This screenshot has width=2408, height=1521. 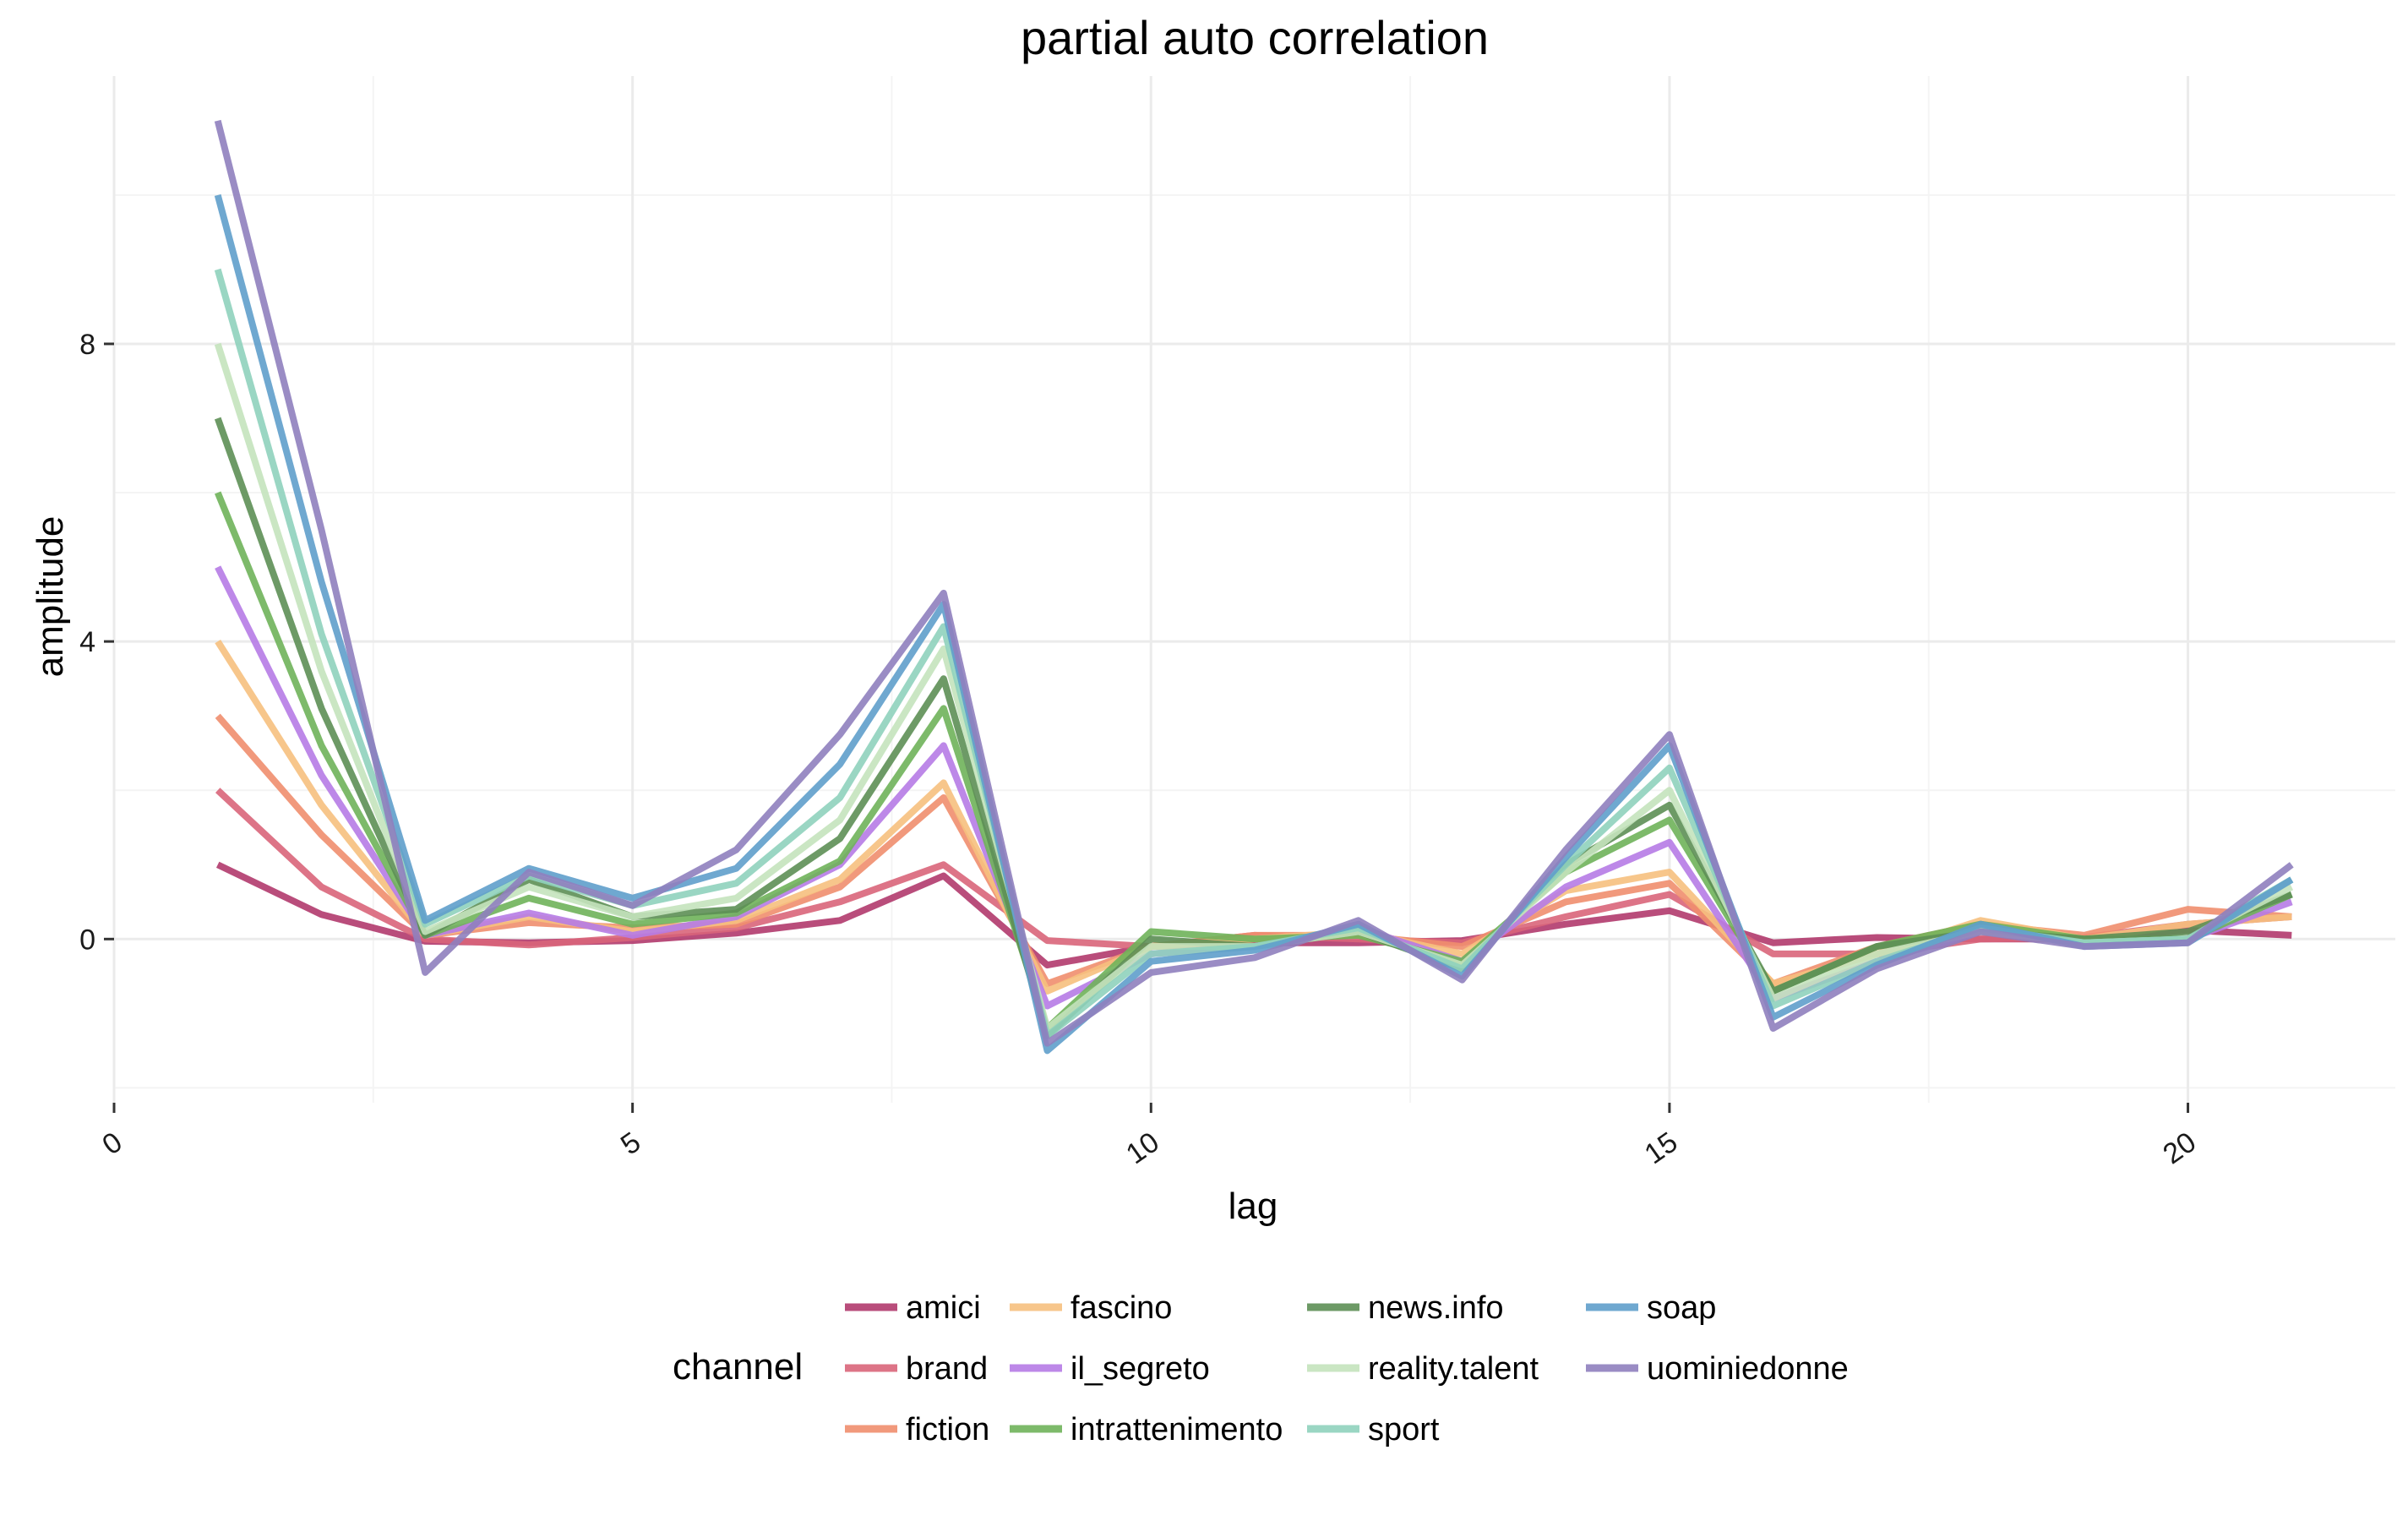 I want to click on legend-label-reality-talent: reality.talent, so click(x=1453, y=1369).